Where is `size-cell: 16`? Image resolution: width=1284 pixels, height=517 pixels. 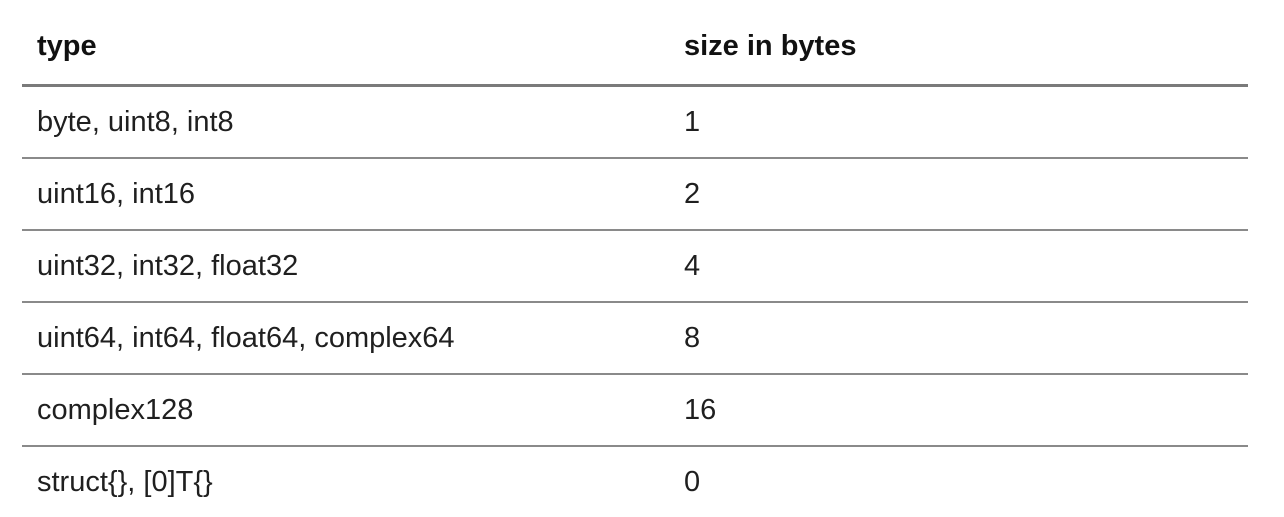
size-cell: 16 is located at coordinates (700, 409).